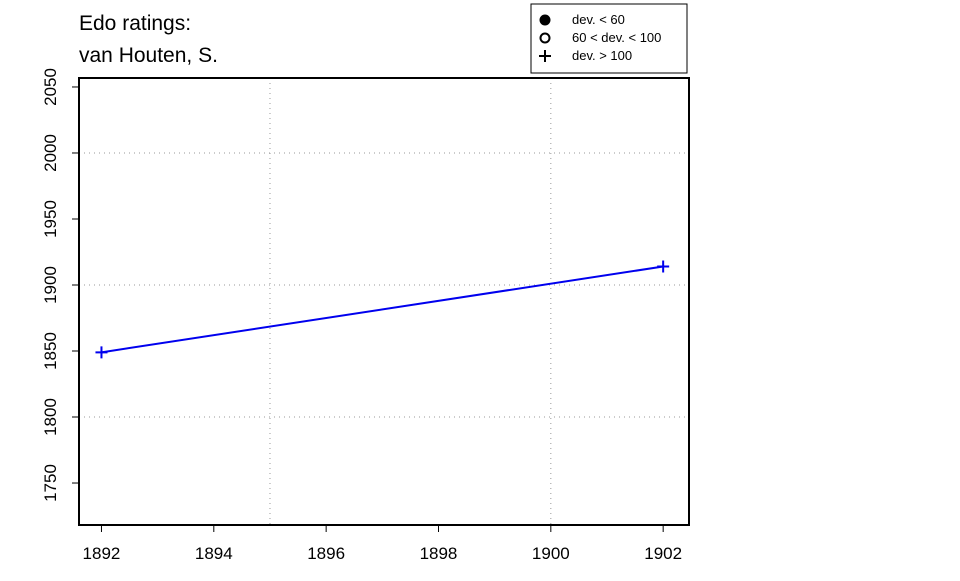  Describe the element at coordinates (616, 37) in the screenshot. I see `legend-label: 60 < dev. < 100` at that location.